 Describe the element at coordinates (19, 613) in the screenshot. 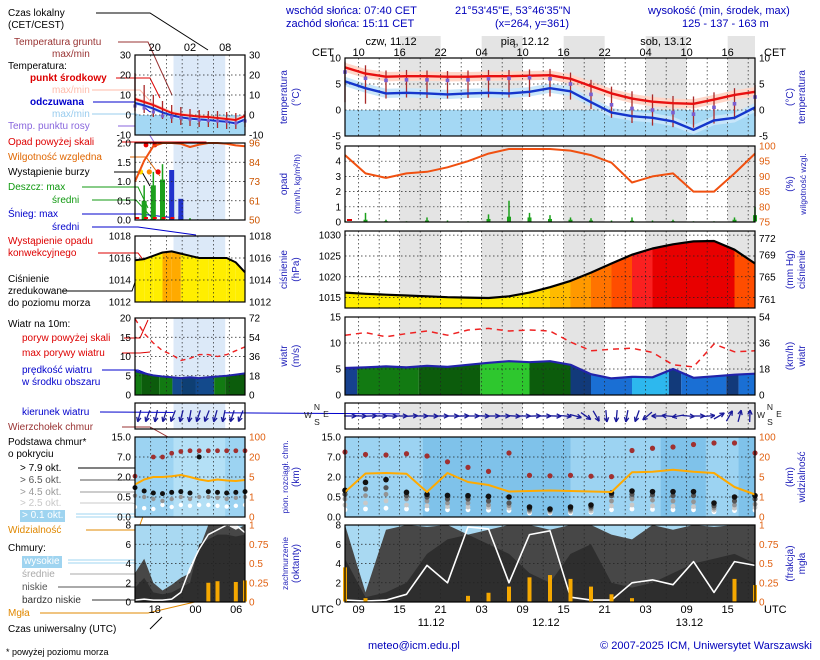

I see `legend-item-42: Mgła` at that location.